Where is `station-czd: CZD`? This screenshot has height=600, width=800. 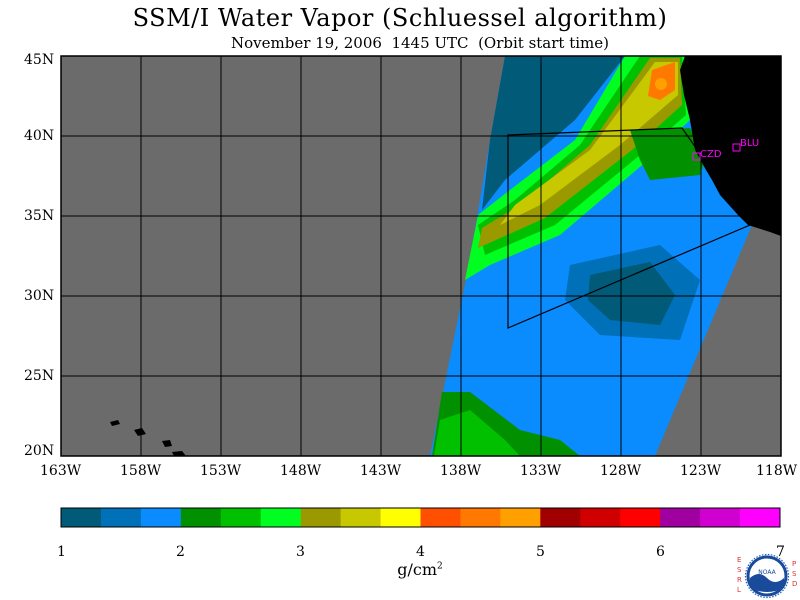 station-czd: CZD is located at coordinates (707, 155).